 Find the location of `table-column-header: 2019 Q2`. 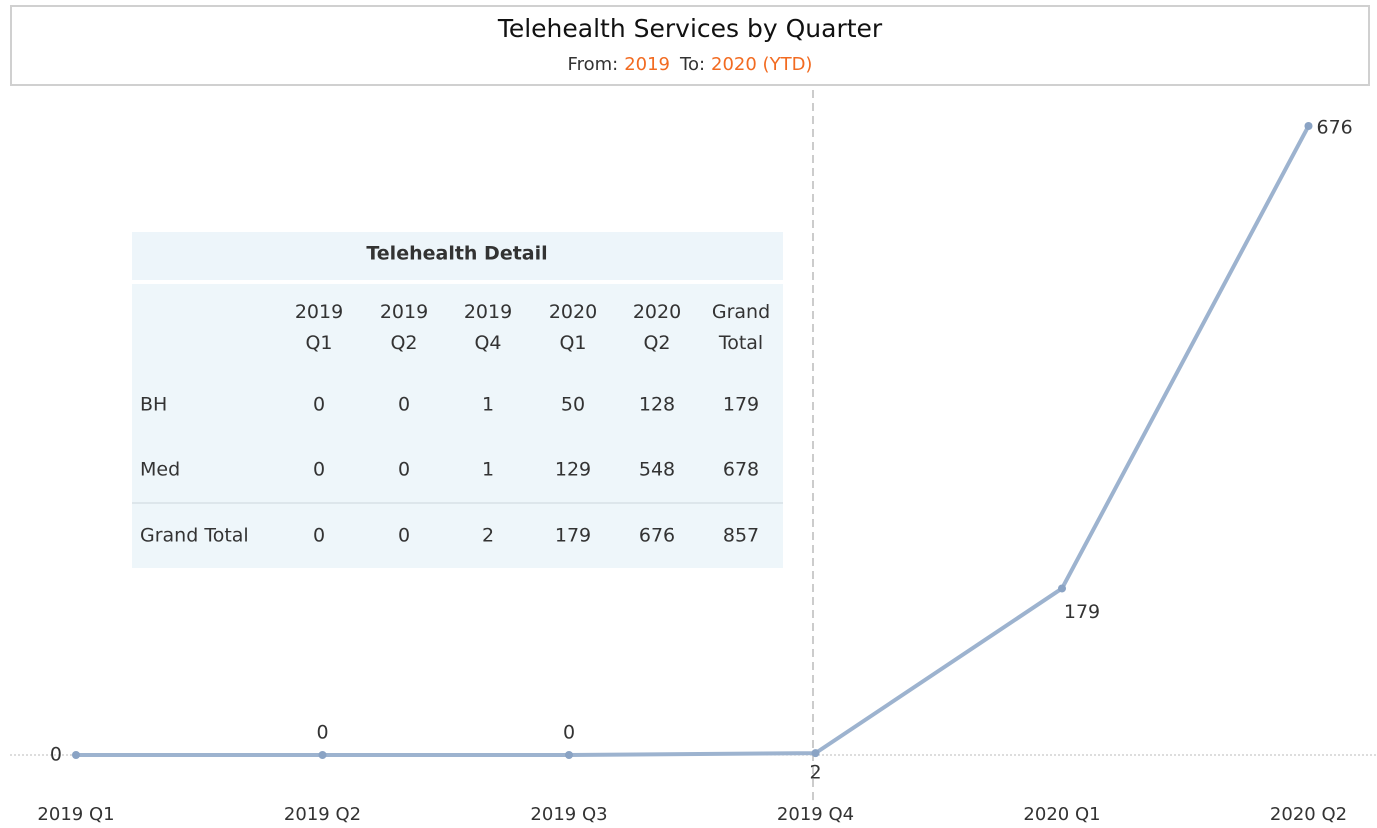

table-column-header: 2019 Q2 is located at coordinates (404, 327).